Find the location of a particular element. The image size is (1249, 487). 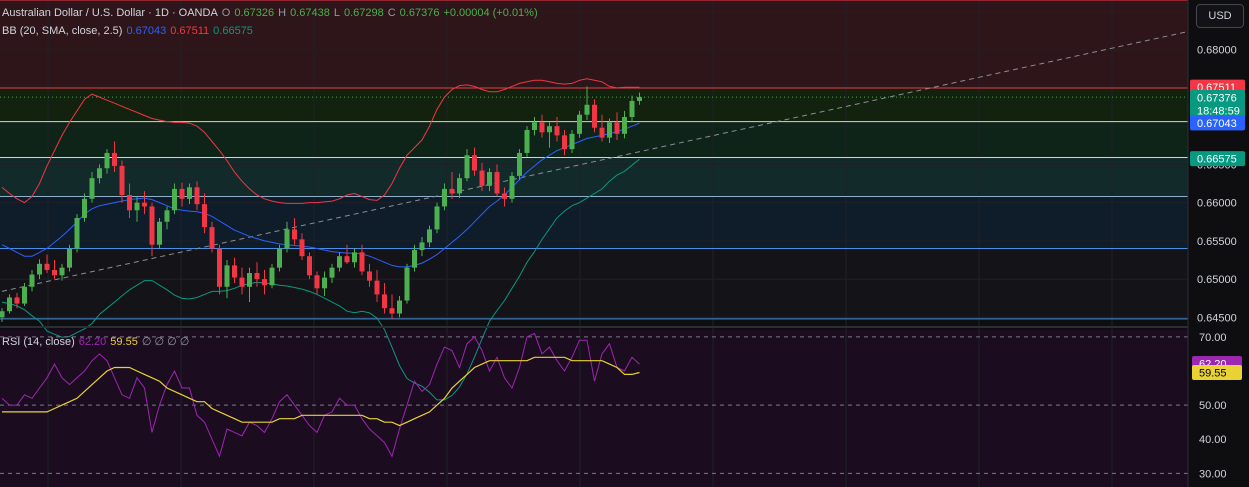

bb-lower-value: 0.66575 is located at coordinates (233, 31).